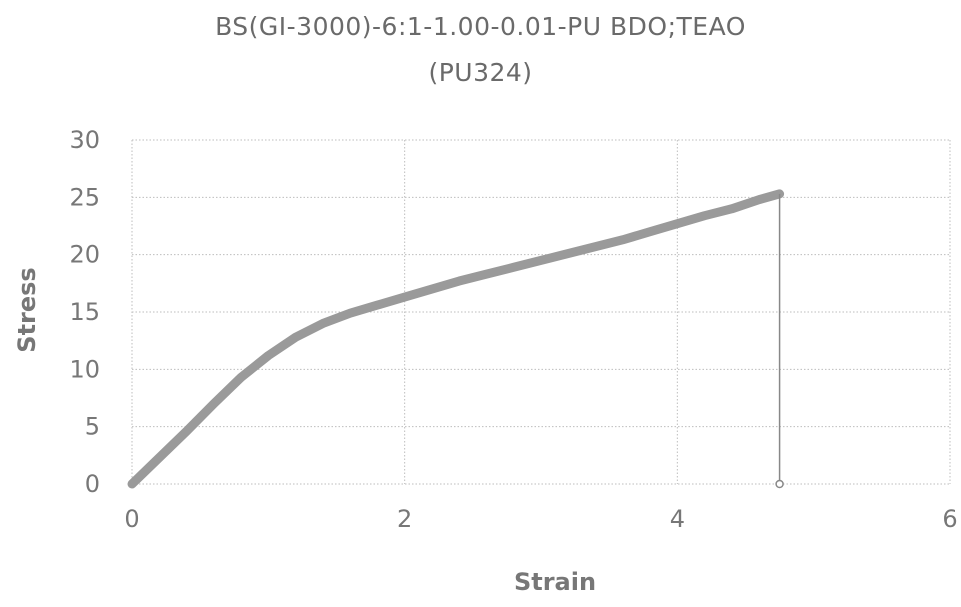 The width and height of the screenshot is (961, 607). I want to click on x-tick-label: 4, so click(677, 519).